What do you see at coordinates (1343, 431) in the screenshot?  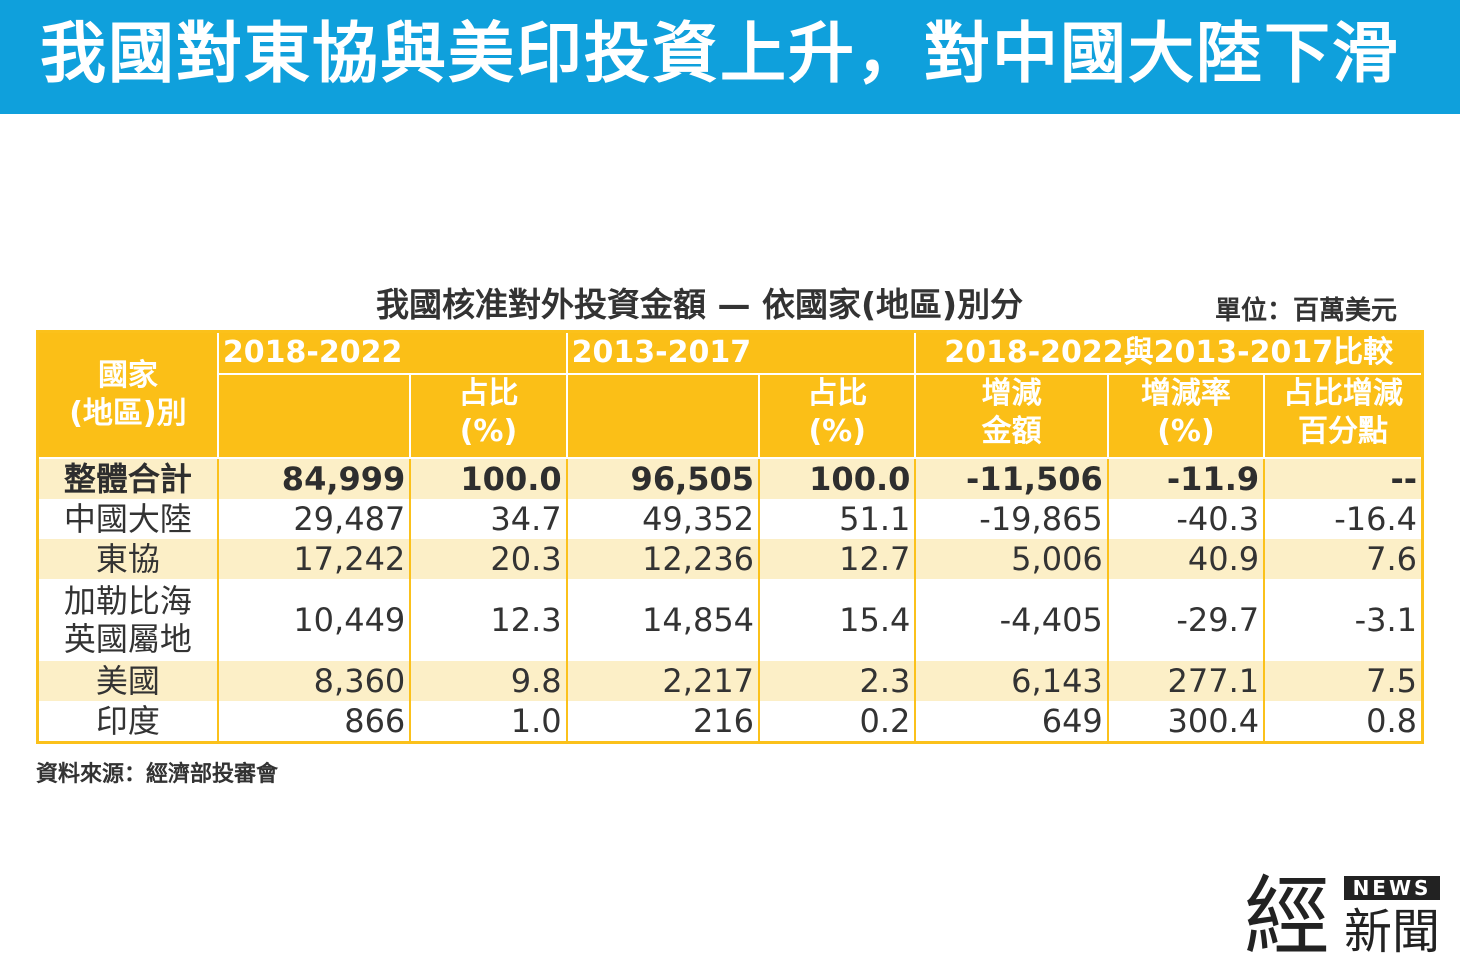 I see `share-change-header-line2: 百分點` at bounding box center [1343, 431].